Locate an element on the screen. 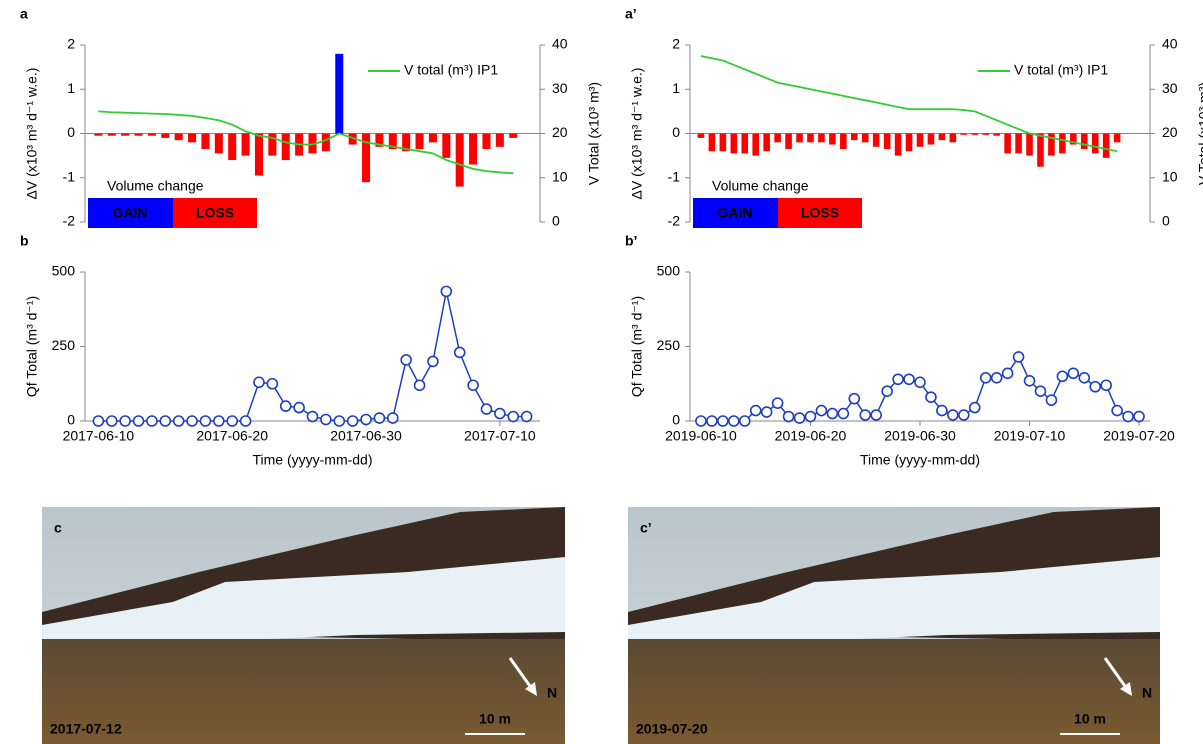 The image size is (1203, 744). y2-tick-label: 10 is located at coordinates (560, 176).